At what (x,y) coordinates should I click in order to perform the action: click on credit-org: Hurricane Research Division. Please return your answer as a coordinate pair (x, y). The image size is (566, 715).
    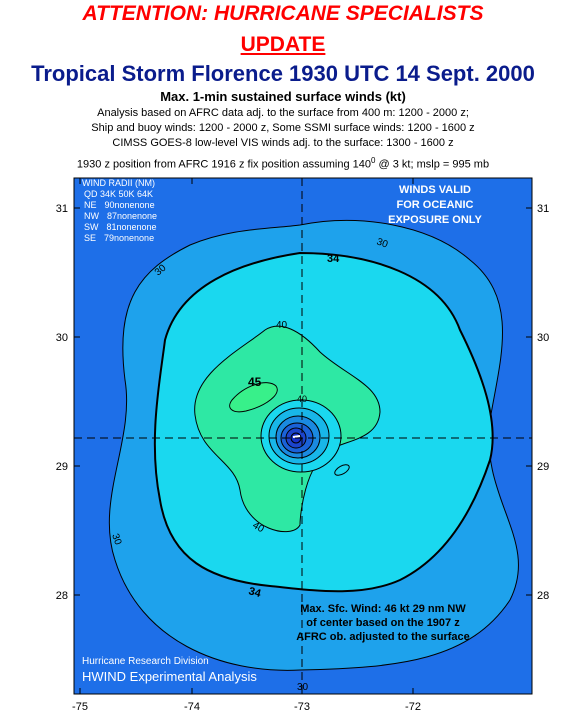
    Looking at the image, I should click on (145, 661).